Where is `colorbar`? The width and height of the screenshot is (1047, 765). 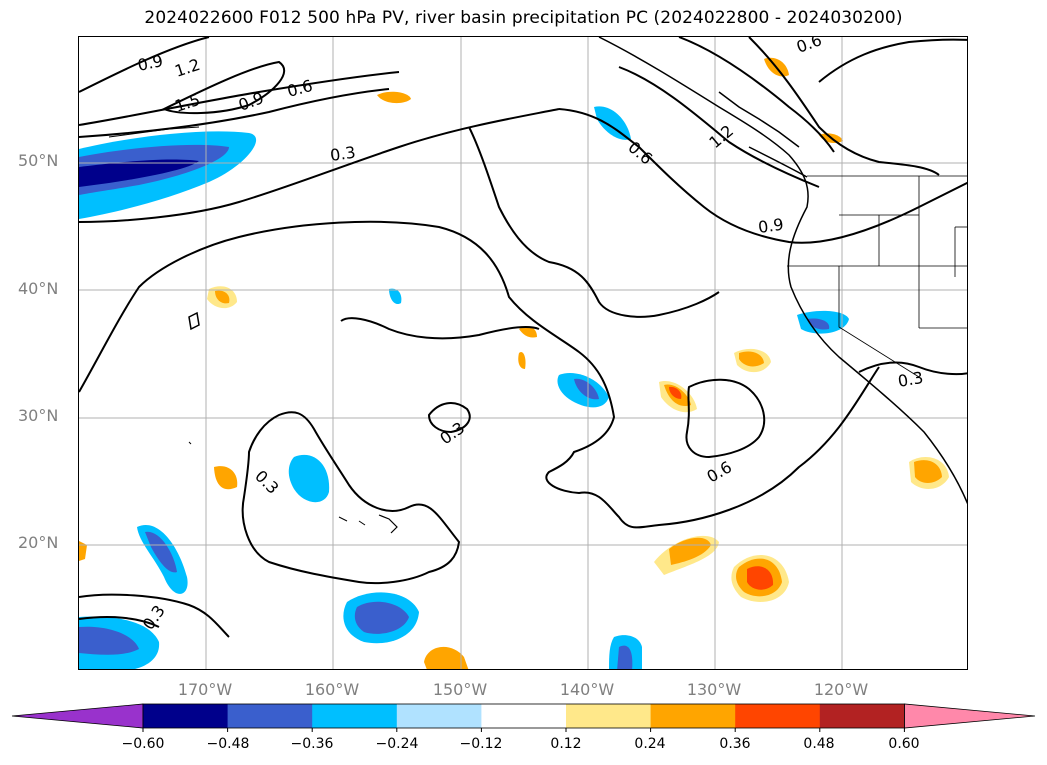
colorbar is located at coordinates (523, 717).